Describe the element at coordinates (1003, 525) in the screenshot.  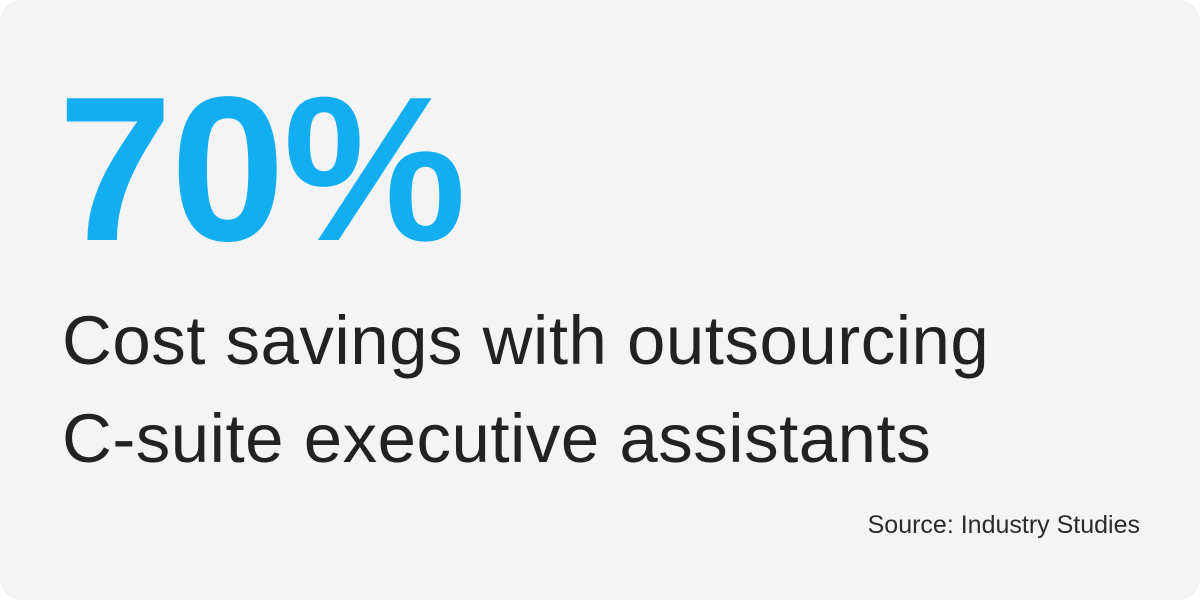
I see `source-note: Source: Industry Studies` at that location.